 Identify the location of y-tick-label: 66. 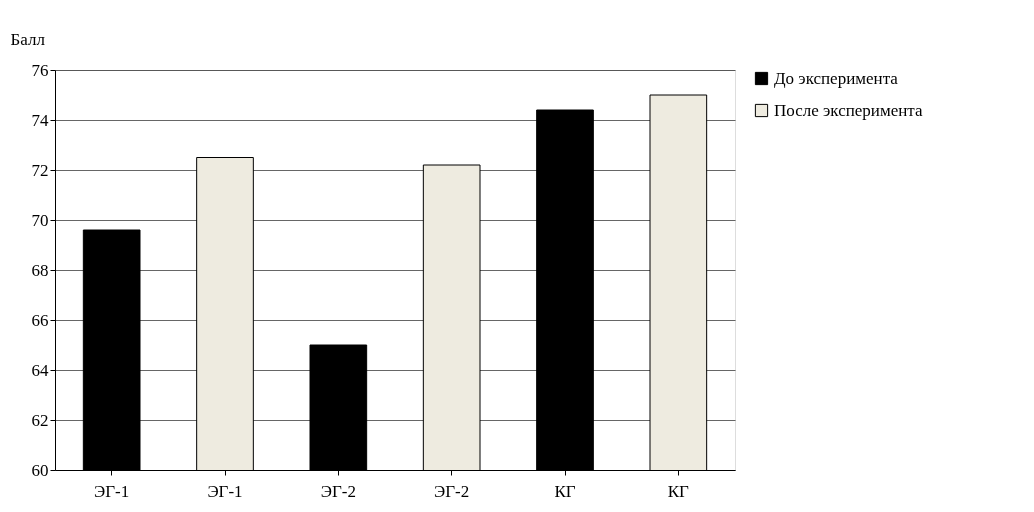
(40, 320).